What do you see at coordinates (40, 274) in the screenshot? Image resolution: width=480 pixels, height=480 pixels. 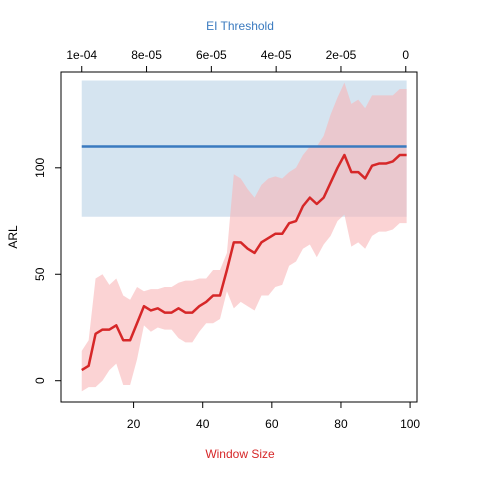 I see `y-tick-label: 50` at bounding box center [40, 274].